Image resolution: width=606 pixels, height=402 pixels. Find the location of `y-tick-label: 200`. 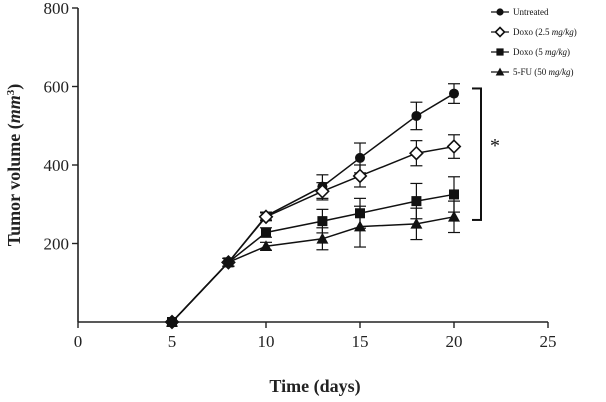

y-tick-label: 200 is located at coordinates (57, 244).